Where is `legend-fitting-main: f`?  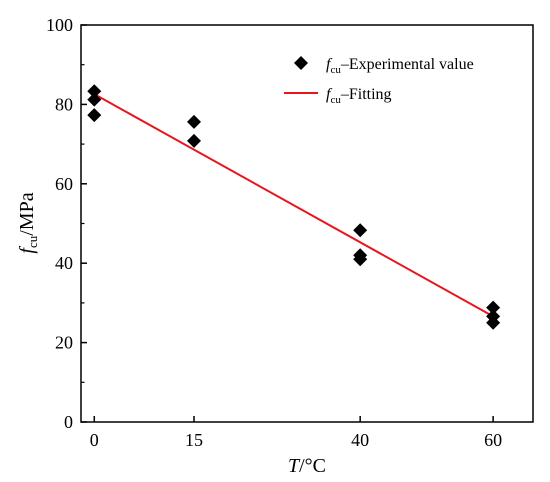
legend-fitting-main: f is located at coordinates (329, 94).